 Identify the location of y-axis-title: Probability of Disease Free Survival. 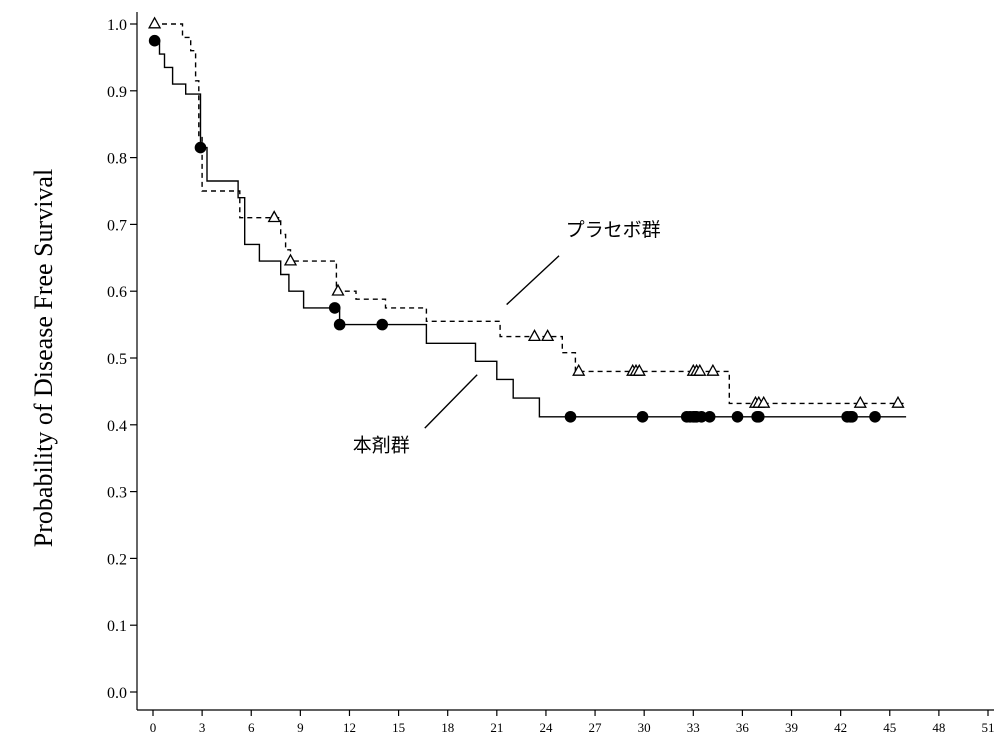
(43, 358).